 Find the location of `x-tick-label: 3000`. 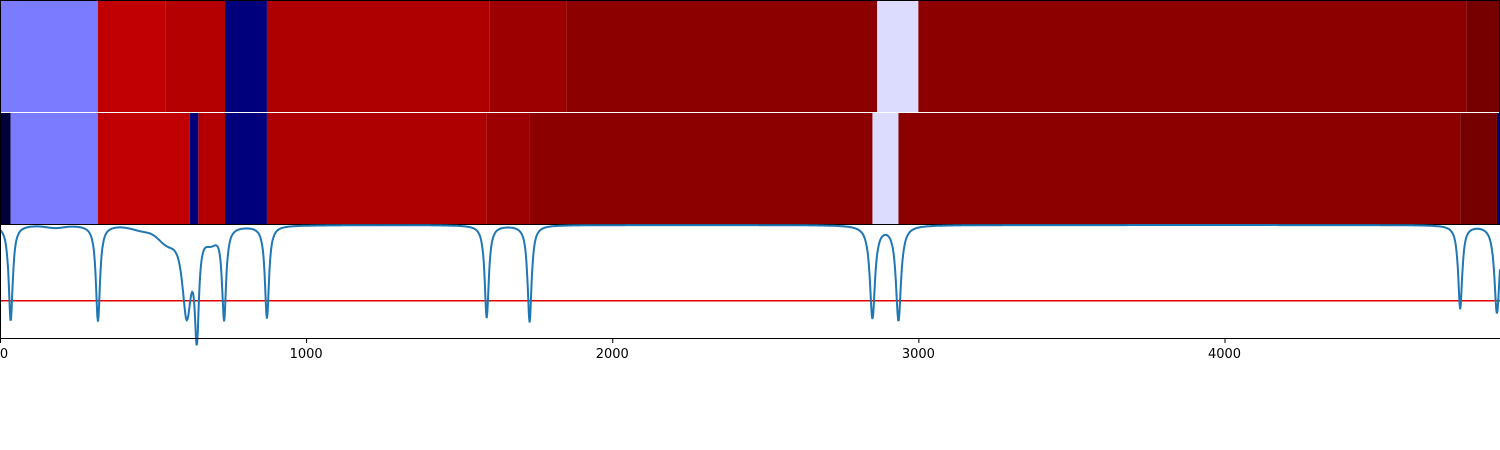

x-tick-label: 3000 is located at coordinates (918, 354).